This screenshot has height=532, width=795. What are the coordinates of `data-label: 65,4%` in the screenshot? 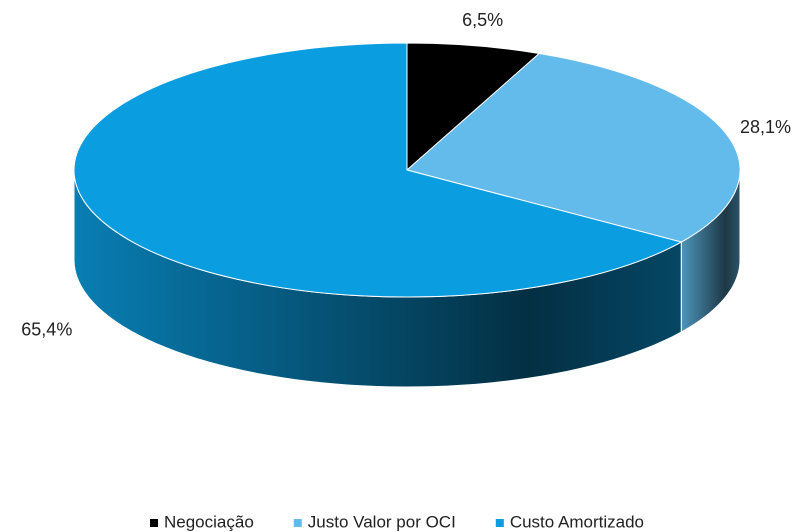 It's located at (46, 329).